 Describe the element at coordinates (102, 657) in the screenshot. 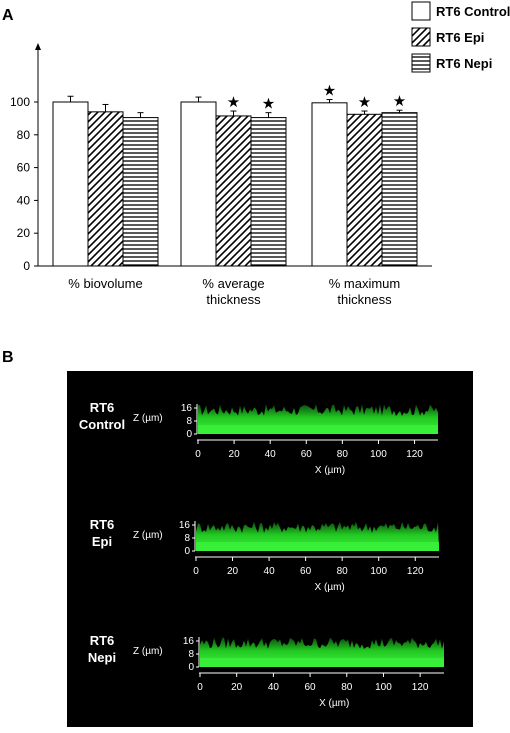

I see `sample-label-line2: Nepi` at that location.